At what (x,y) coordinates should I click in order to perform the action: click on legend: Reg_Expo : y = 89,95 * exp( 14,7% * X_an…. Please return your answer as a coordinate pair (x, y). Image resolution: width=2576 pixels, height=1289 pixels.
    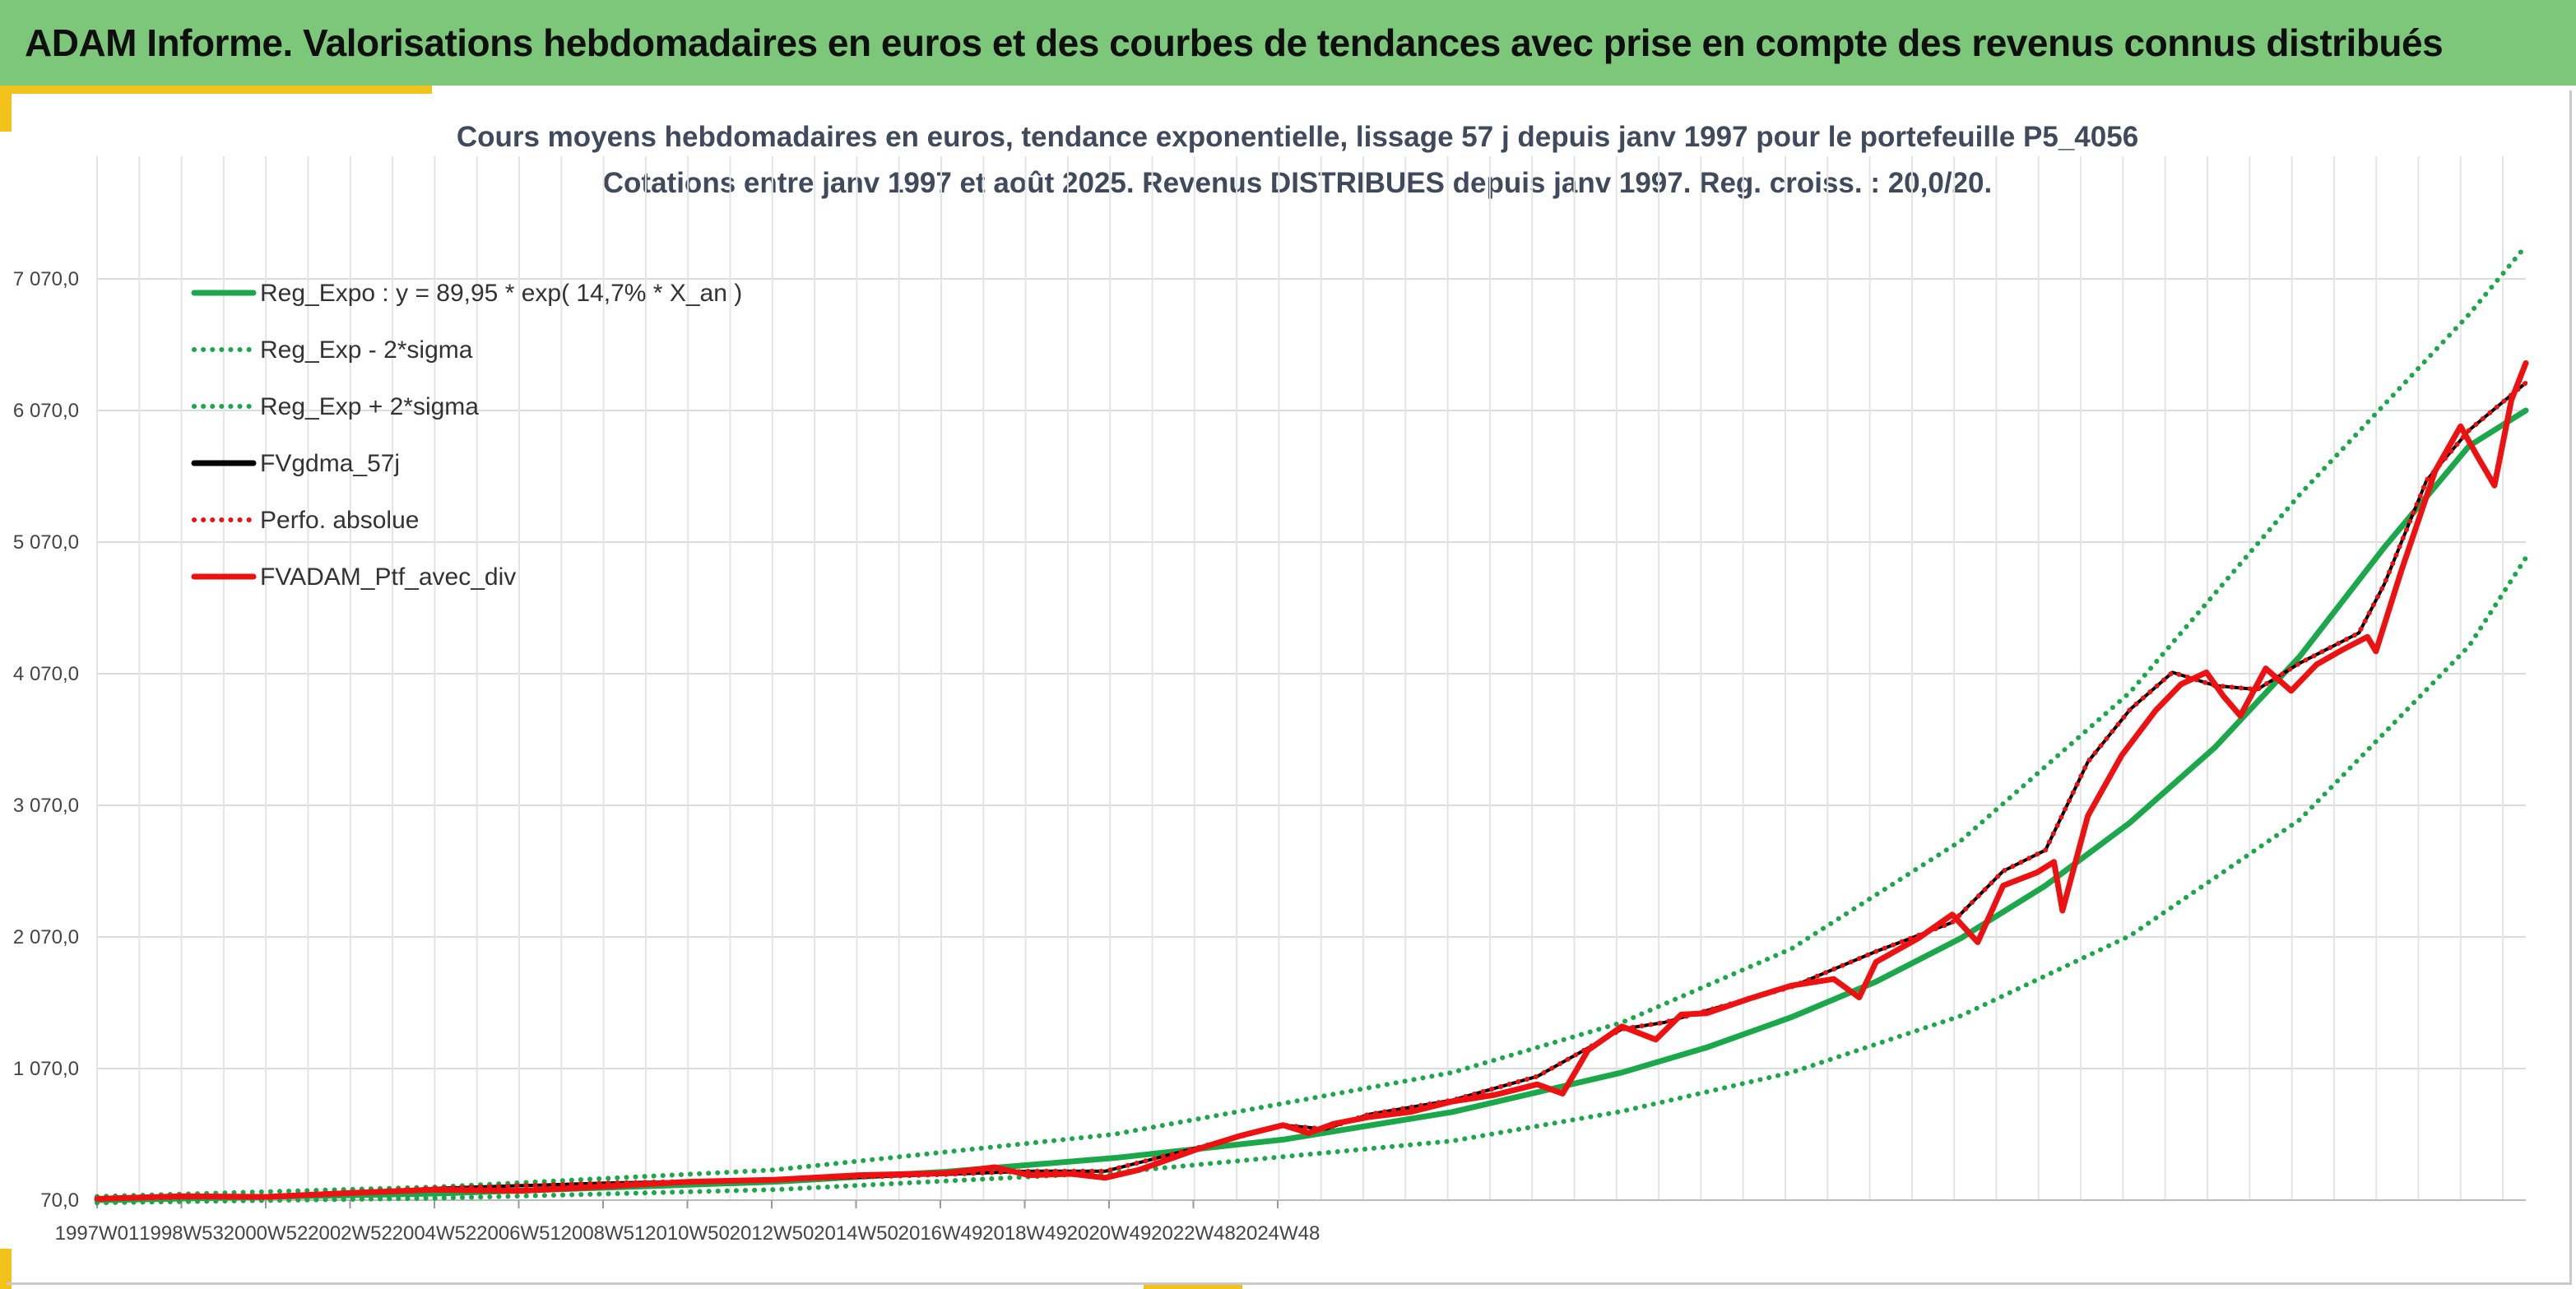
    Looking at the image, I should click on (467, 435).